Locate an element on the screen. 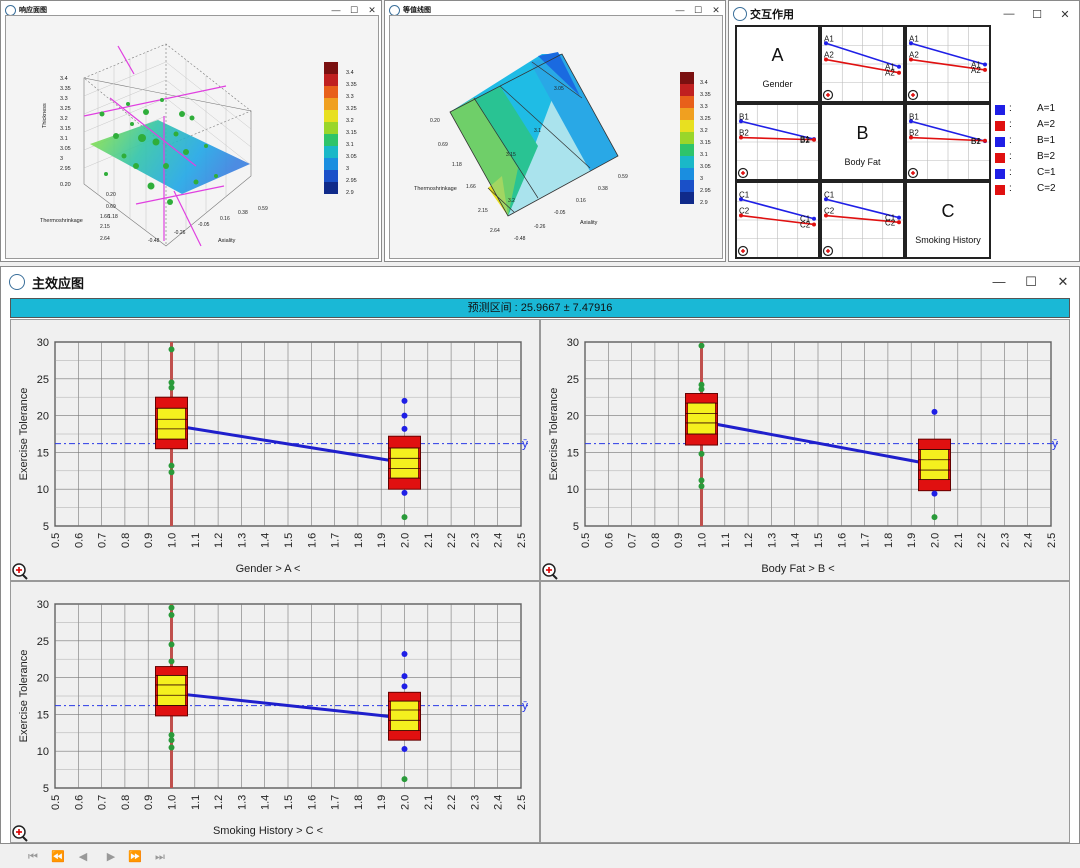 This screenshot has height=868, width=1080. x-tick-label: 1.3 is located at coordinates (242, 802).